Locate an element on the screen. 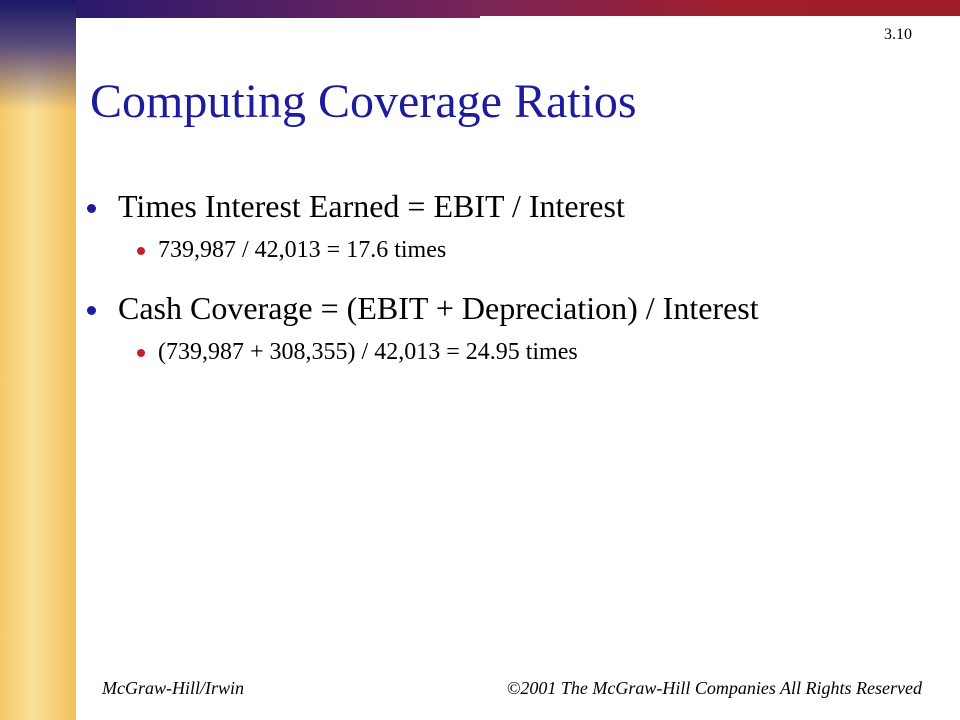  sub-bullet: 739,987 / 42,013 = 17.6 times is located at coordinates (548, 250).